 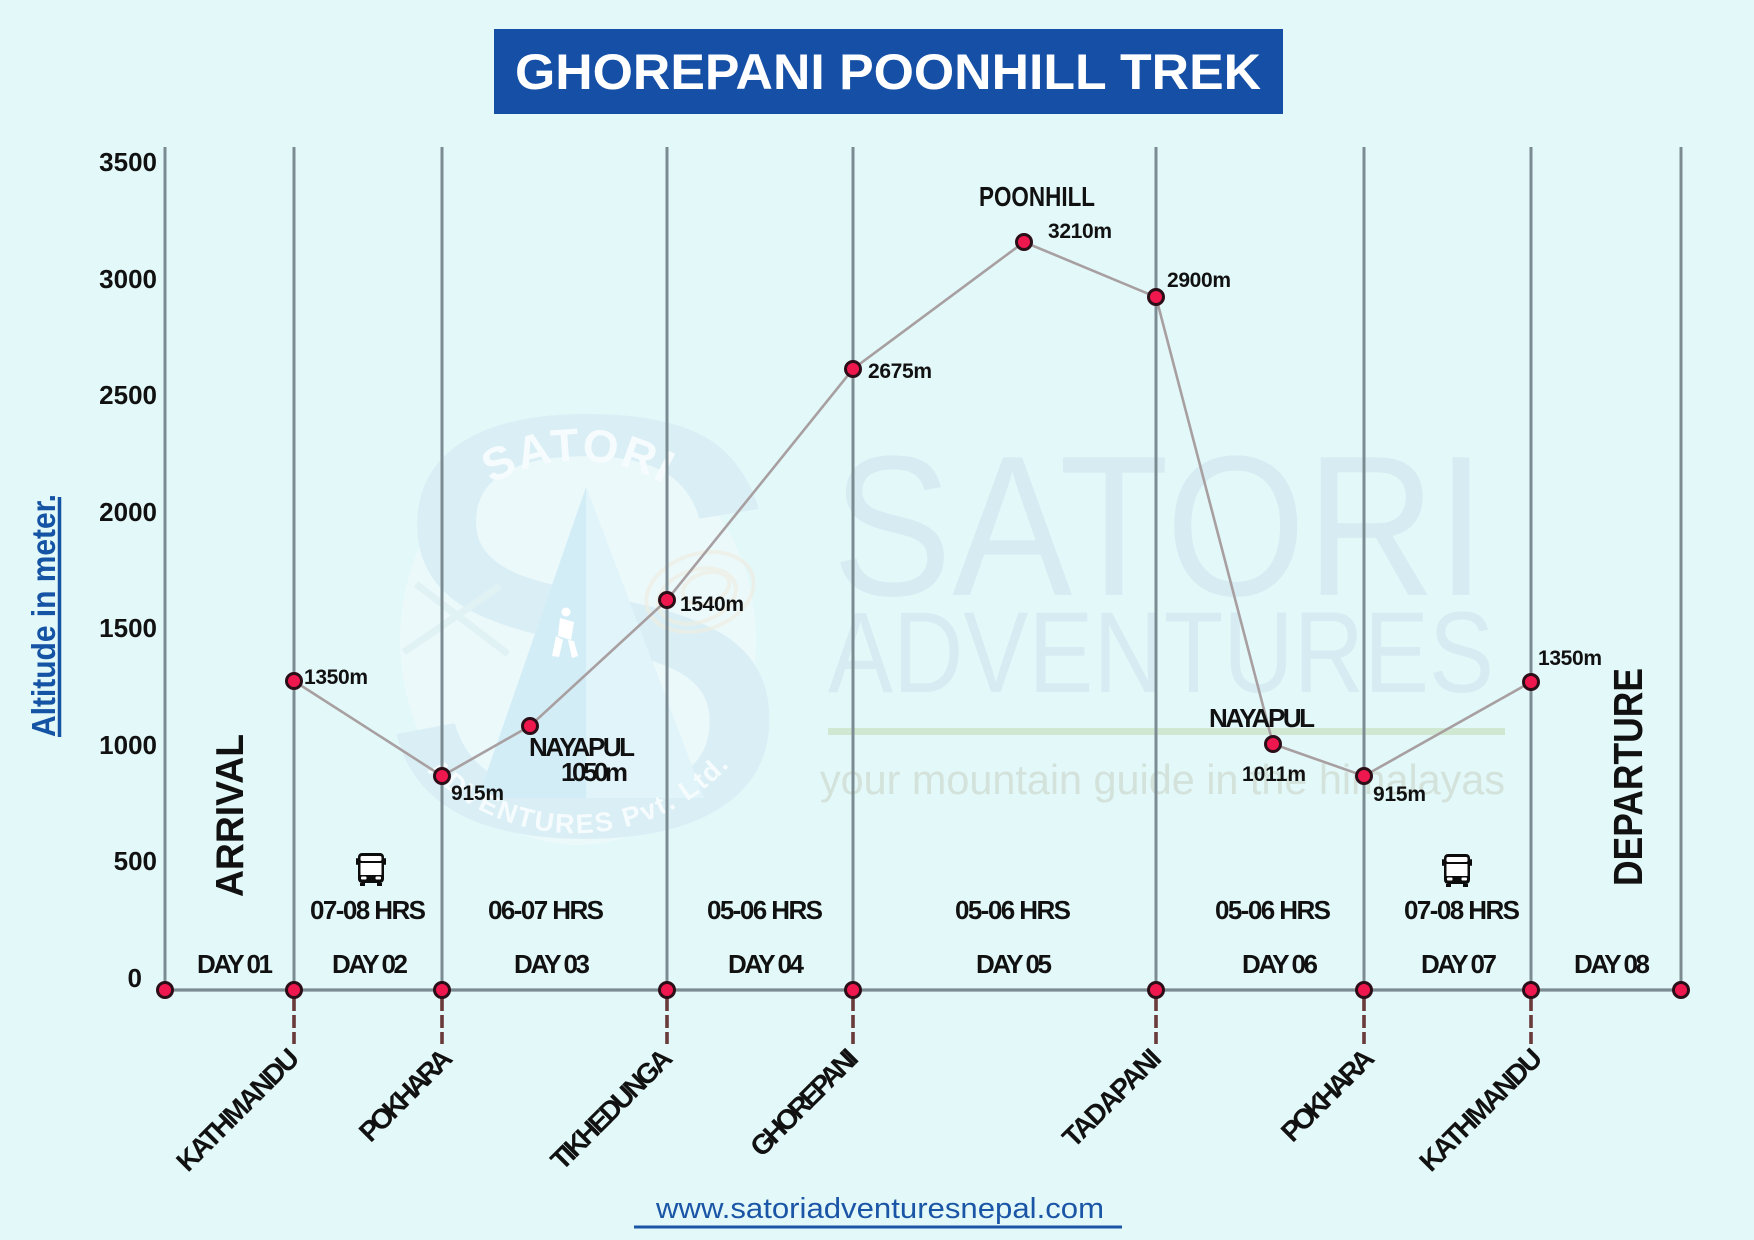 I want to click on svg-text: 3210m, so click(x=1080, y=231).